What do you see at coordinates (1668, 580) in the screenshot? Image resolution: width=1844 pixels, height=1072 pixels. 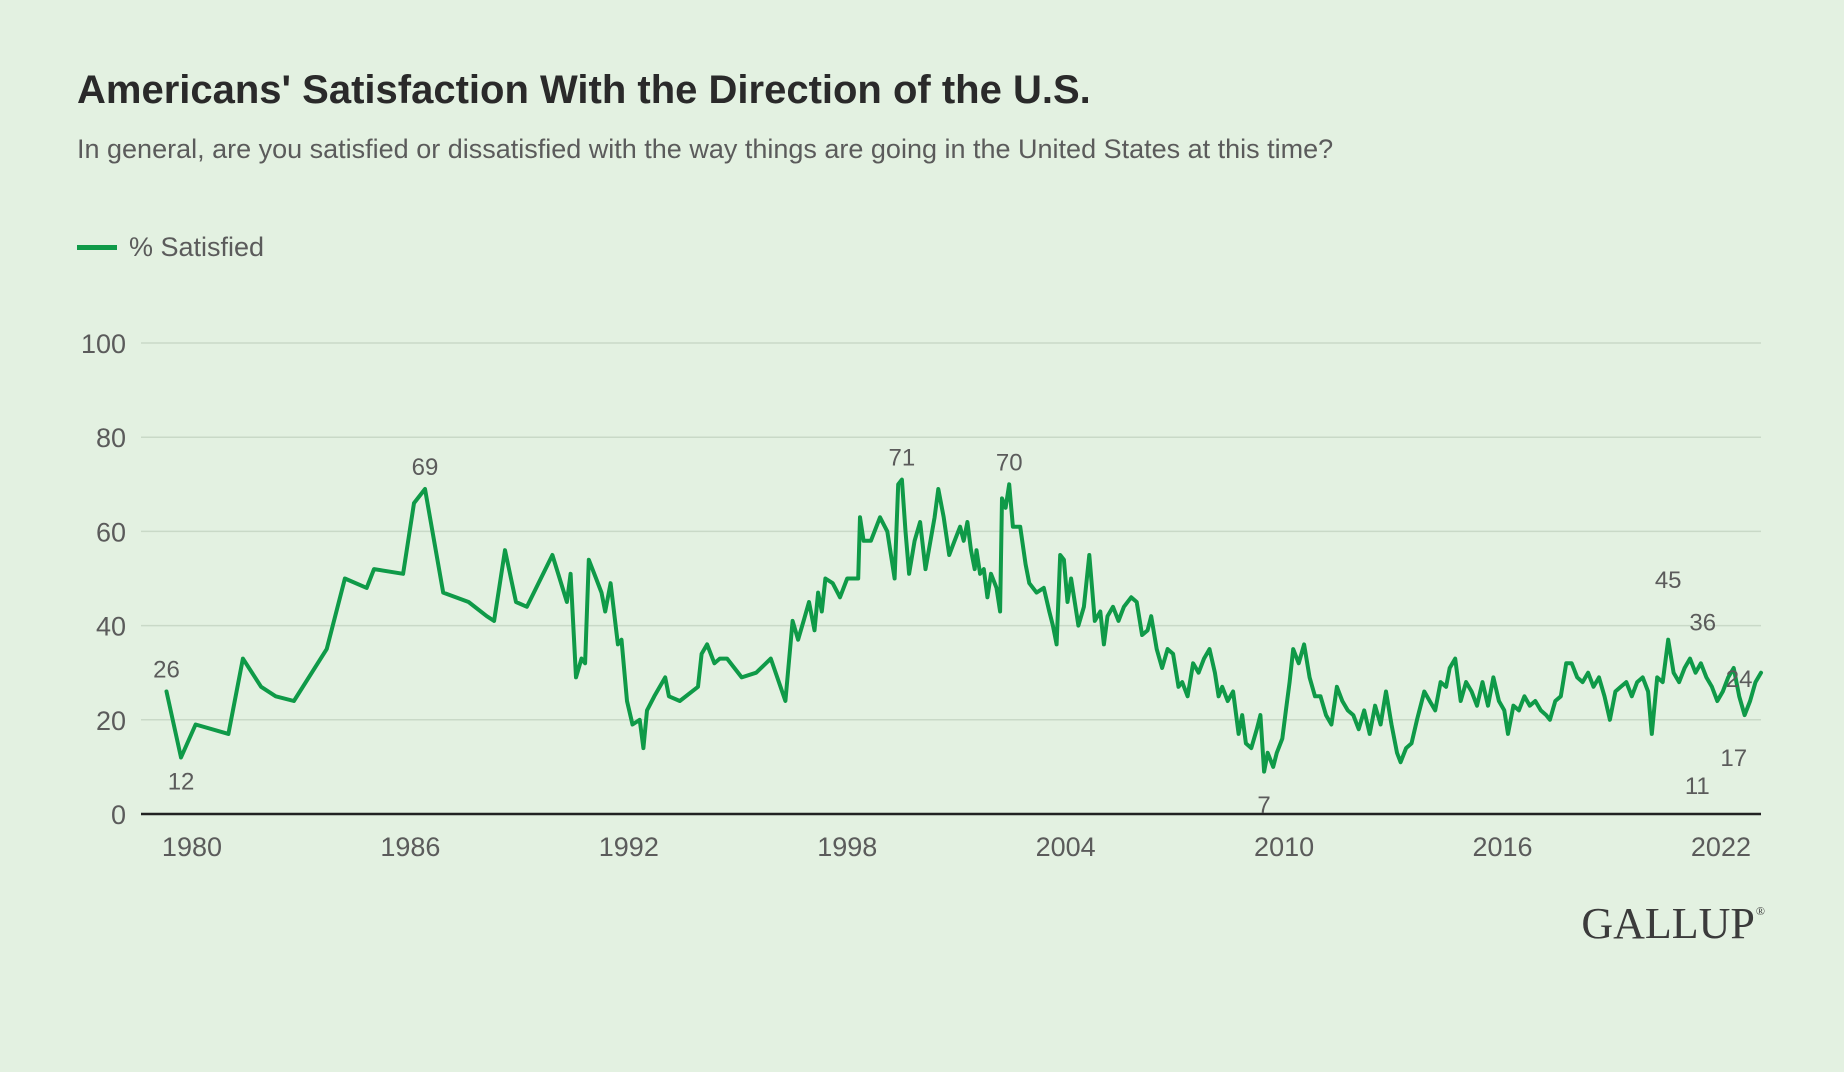 I see `data-label: 45` at bounding box center [1668, 580].